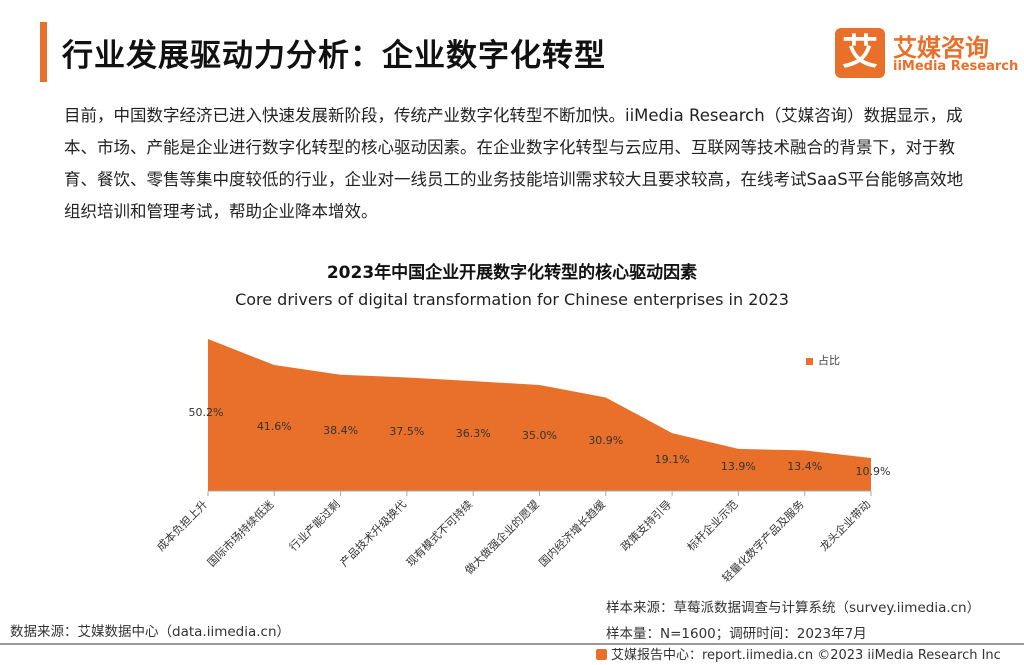 The image size is (1024, 665). I want to click on area-series-fill, so click(539, 415).